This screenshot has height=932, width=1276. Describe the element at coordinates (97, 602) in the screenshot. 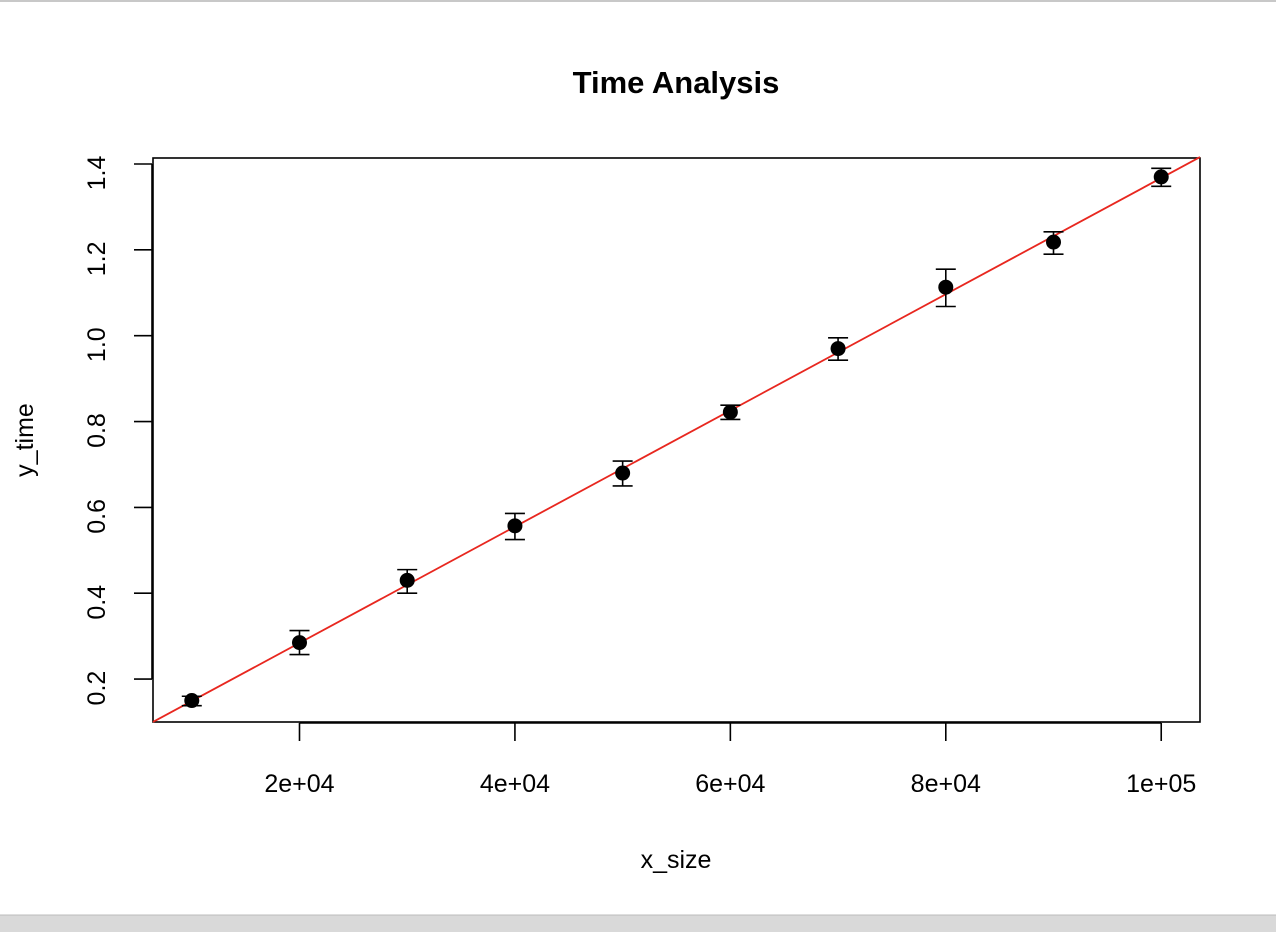

I see `y-tick-label: 0.4` at that location.